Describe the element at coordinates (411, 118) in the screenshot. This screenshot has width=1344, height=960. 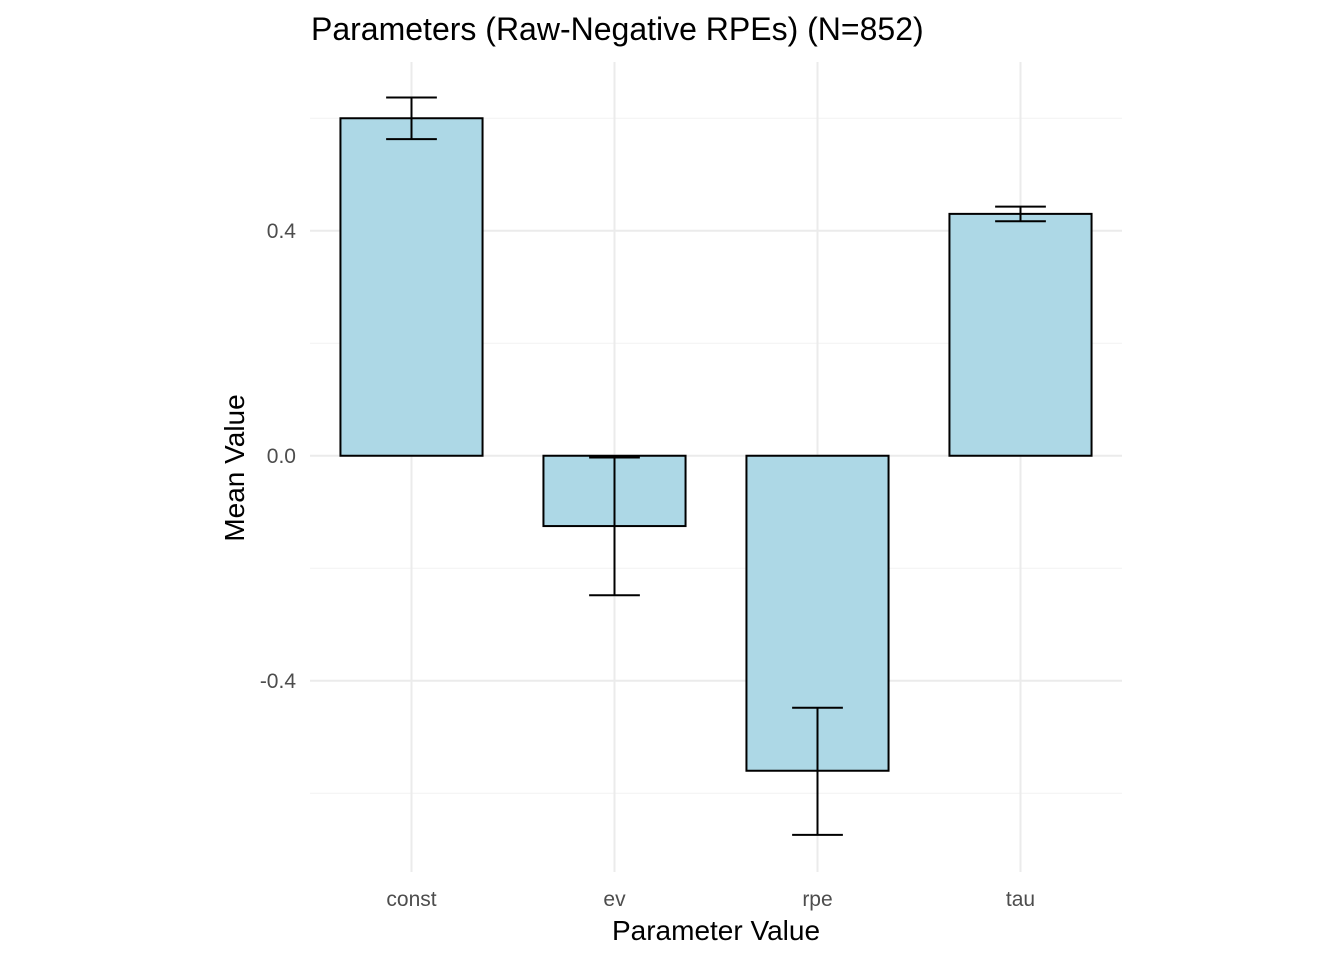
I see `error-bar-const` at that location.